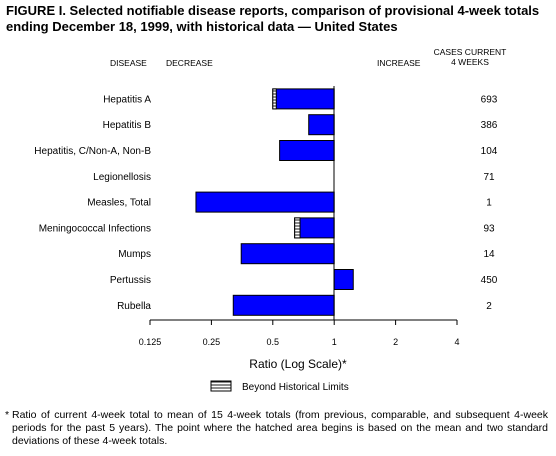 The height and width of the screenshot is (456, 556). I want to click on cases-value-measles-total: 1, so click(489, 203).